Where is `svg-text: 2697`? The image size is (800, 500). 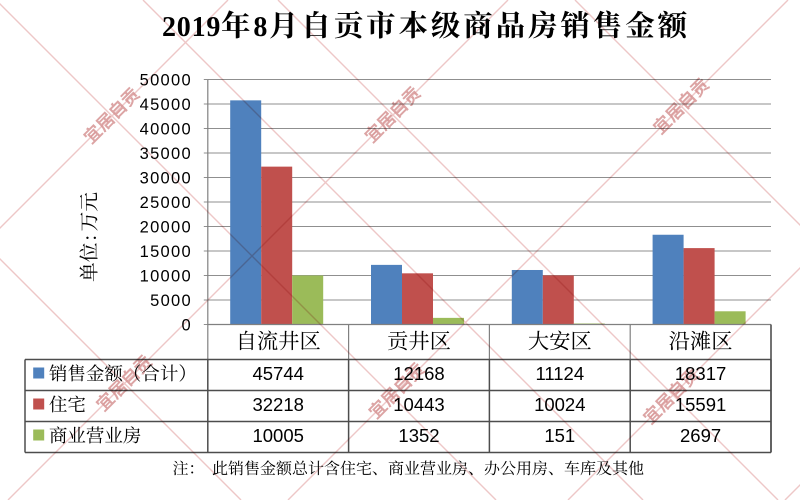
svg-text: 2697 is located at coordinates (700, 435).